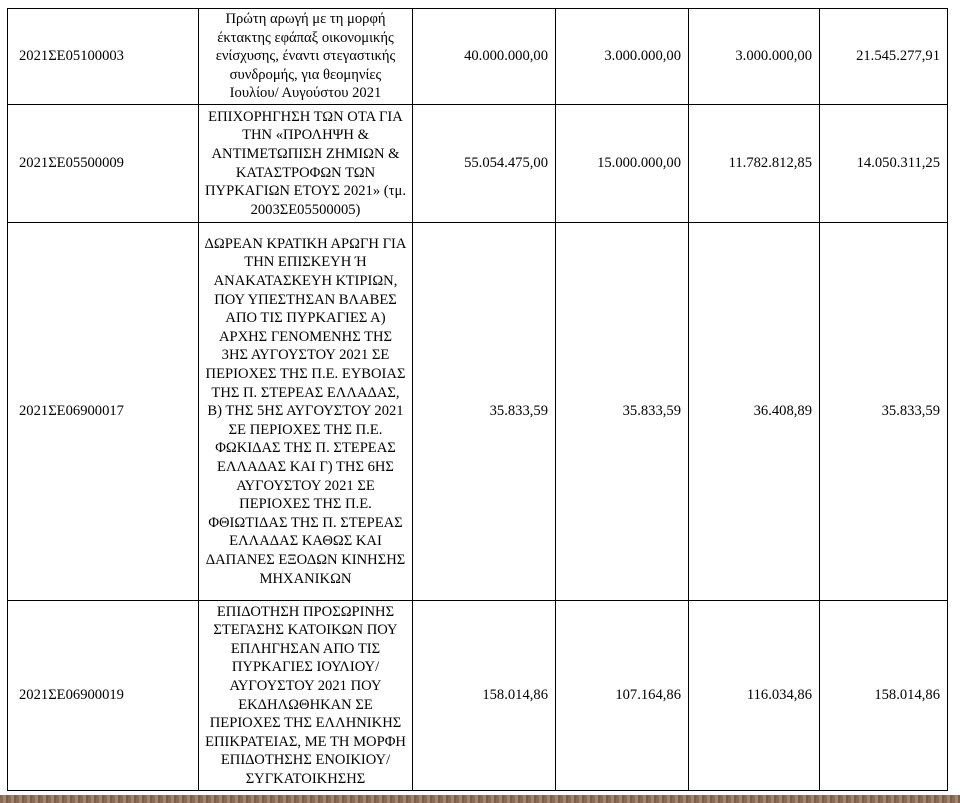  Describe the element at coordinates (484, 56) in the screenshot. I see `amount-cell: 40.000.000,00` at that location.